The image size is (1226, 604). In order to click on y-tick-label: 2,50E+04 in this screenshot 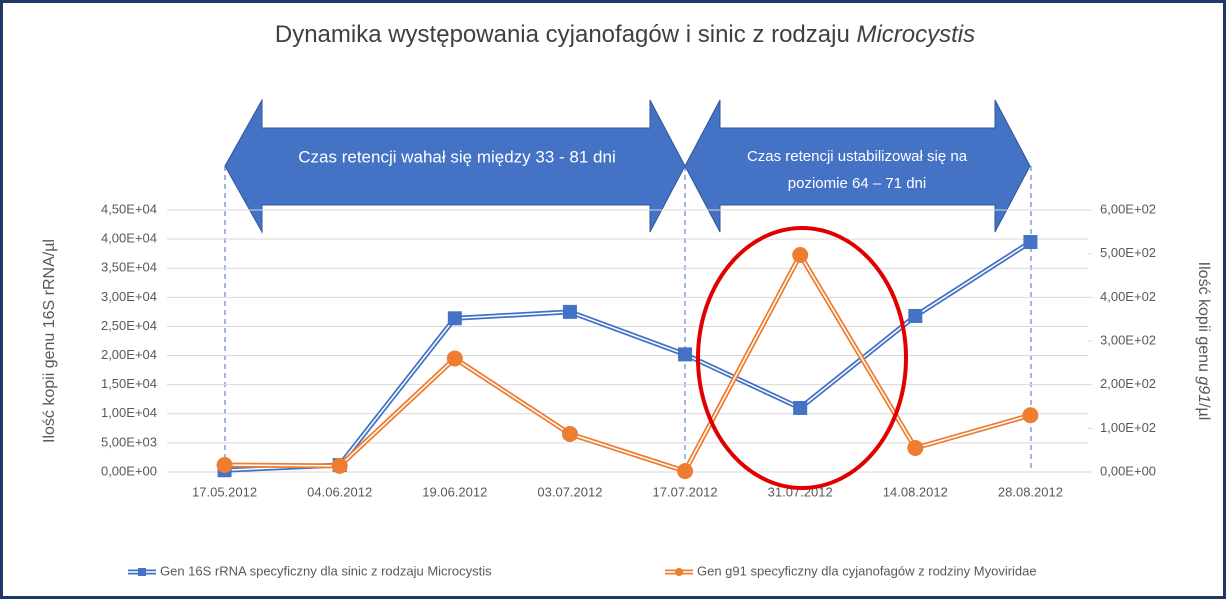, I will do `click(129, 325)`.